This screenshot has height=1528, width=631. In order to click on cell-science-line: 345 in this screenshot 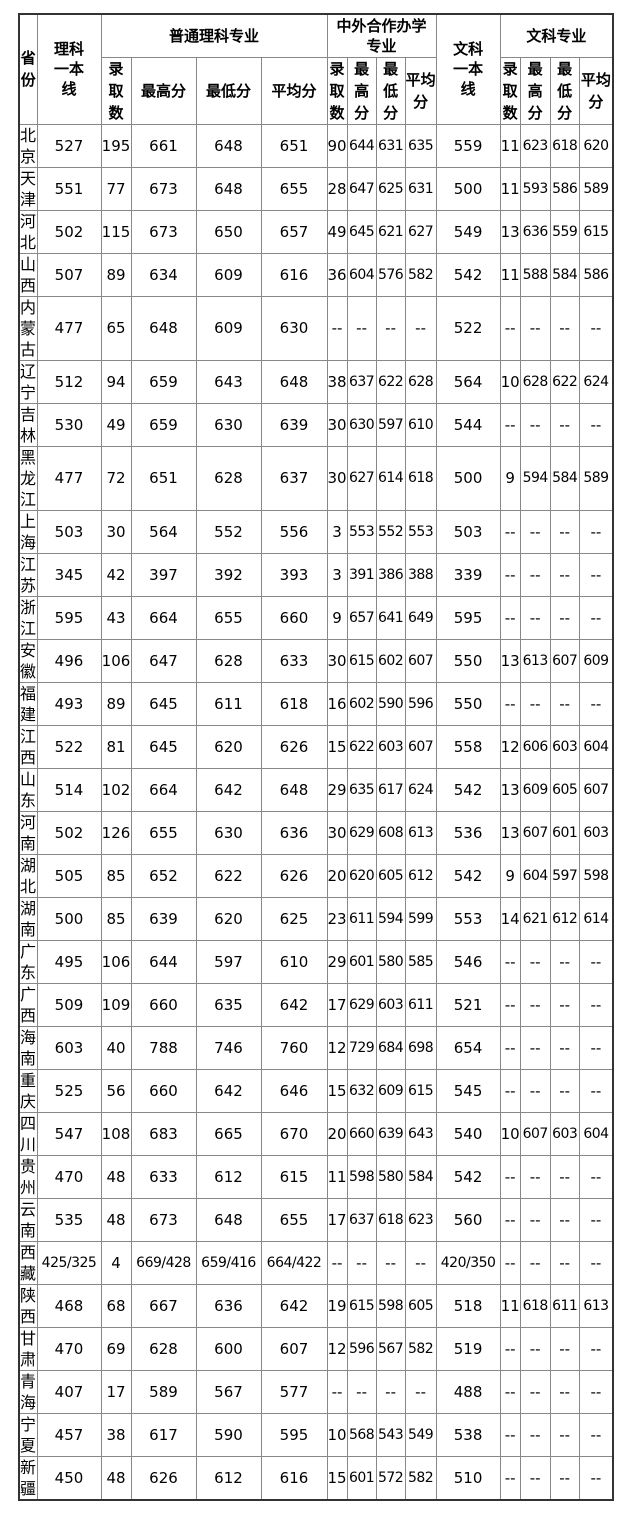, I will do `click(69, 574)`.